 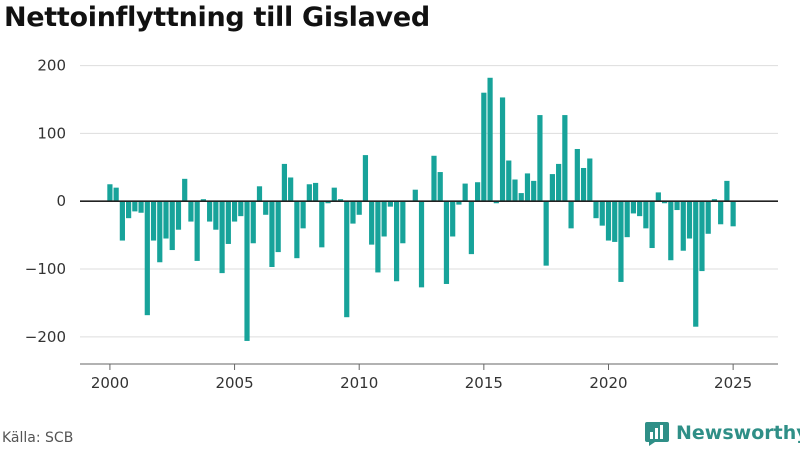 What do you see at coordinates (738, 433) in the screenshot?
I see `brand-name: Newsworthy` at bounding box center [738, 433].